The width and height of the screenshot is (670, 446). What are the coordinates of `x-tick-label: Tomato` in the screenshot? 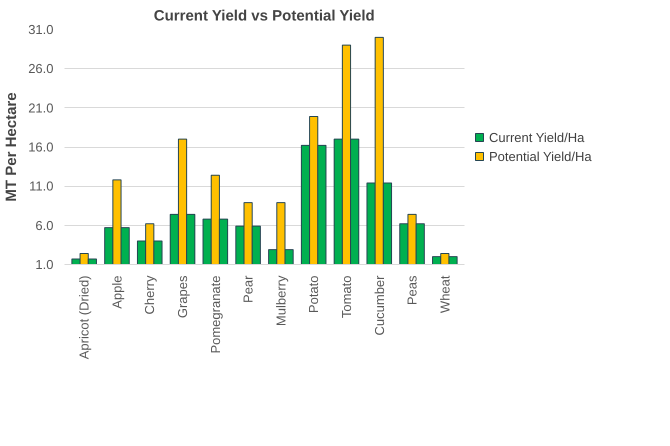 It's located at (346, 296).